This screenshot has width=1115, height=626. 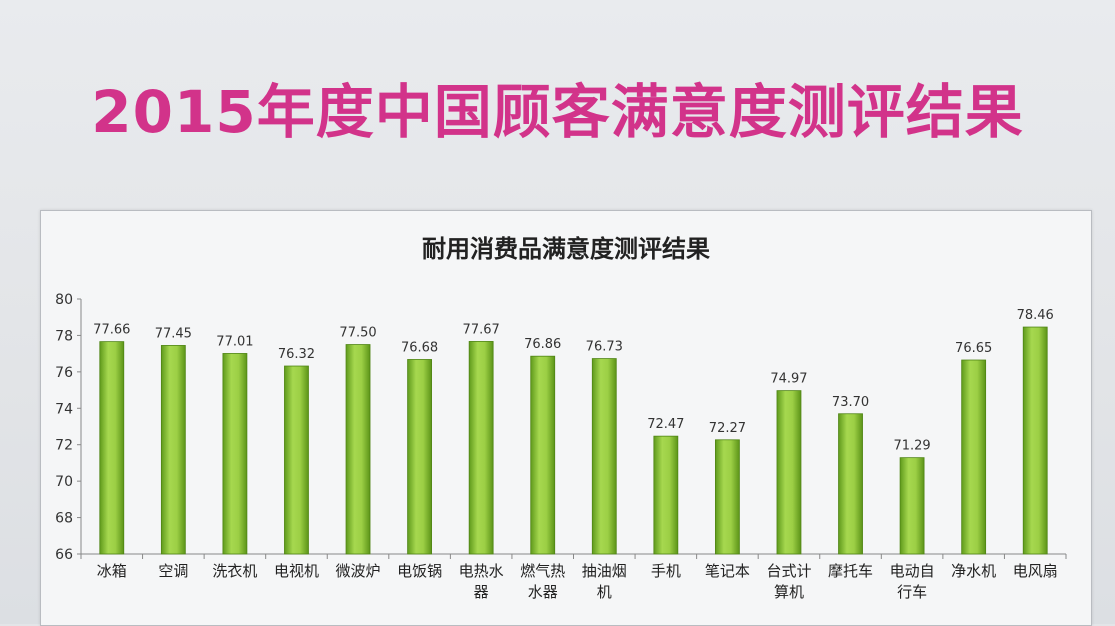 What do you see at coordinates (64, 300) in the screenshot?
I see `y-tick-label: 80` at bounding box center [64, 300].